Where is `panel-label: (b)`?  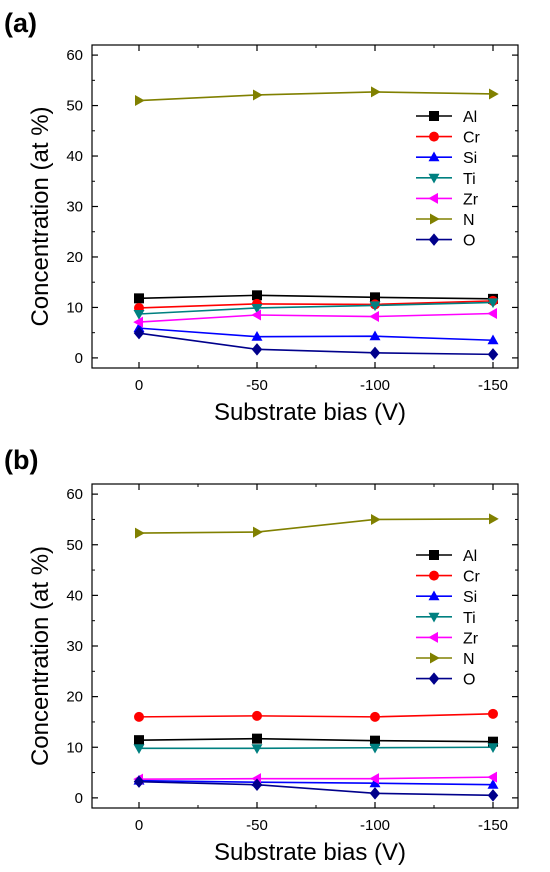
panel-label: (b) is located at coordinates (21, 460).